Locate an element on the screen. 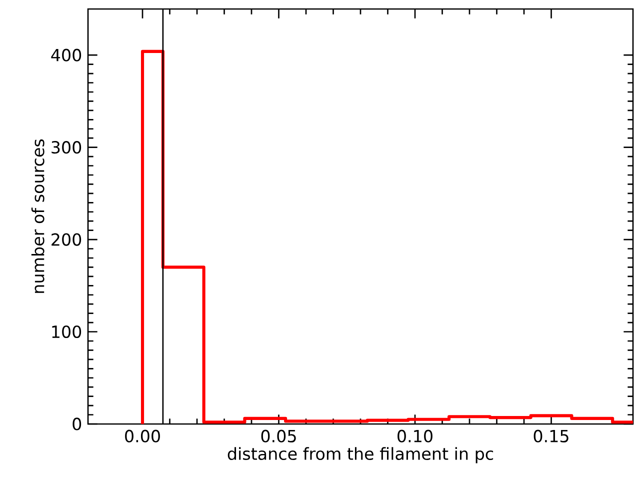  x-tick-label: 0.05 is located at coordinates (278, 436).